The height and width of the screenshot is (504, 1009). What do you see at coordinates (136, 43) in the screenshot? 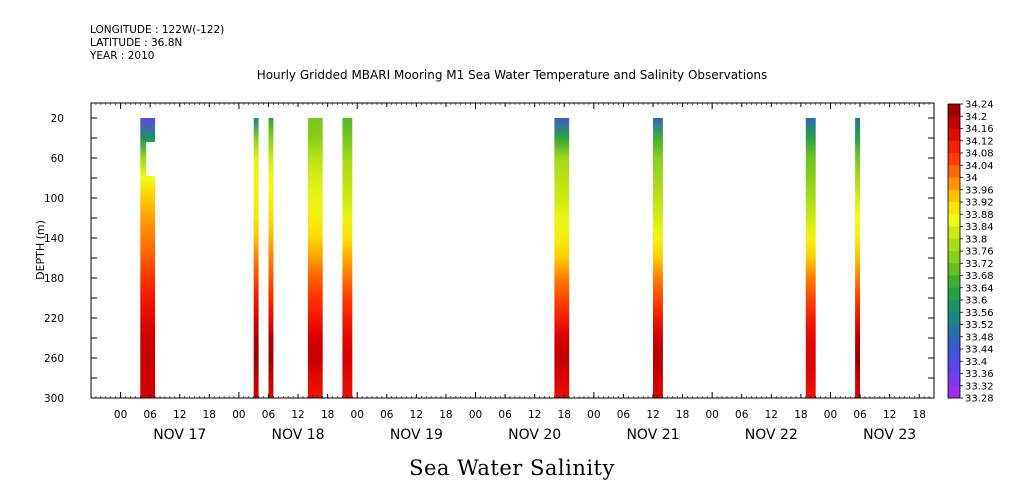
I see `latitude-label: LATITUDE : 36.8N` at bounding box center [136, 43].